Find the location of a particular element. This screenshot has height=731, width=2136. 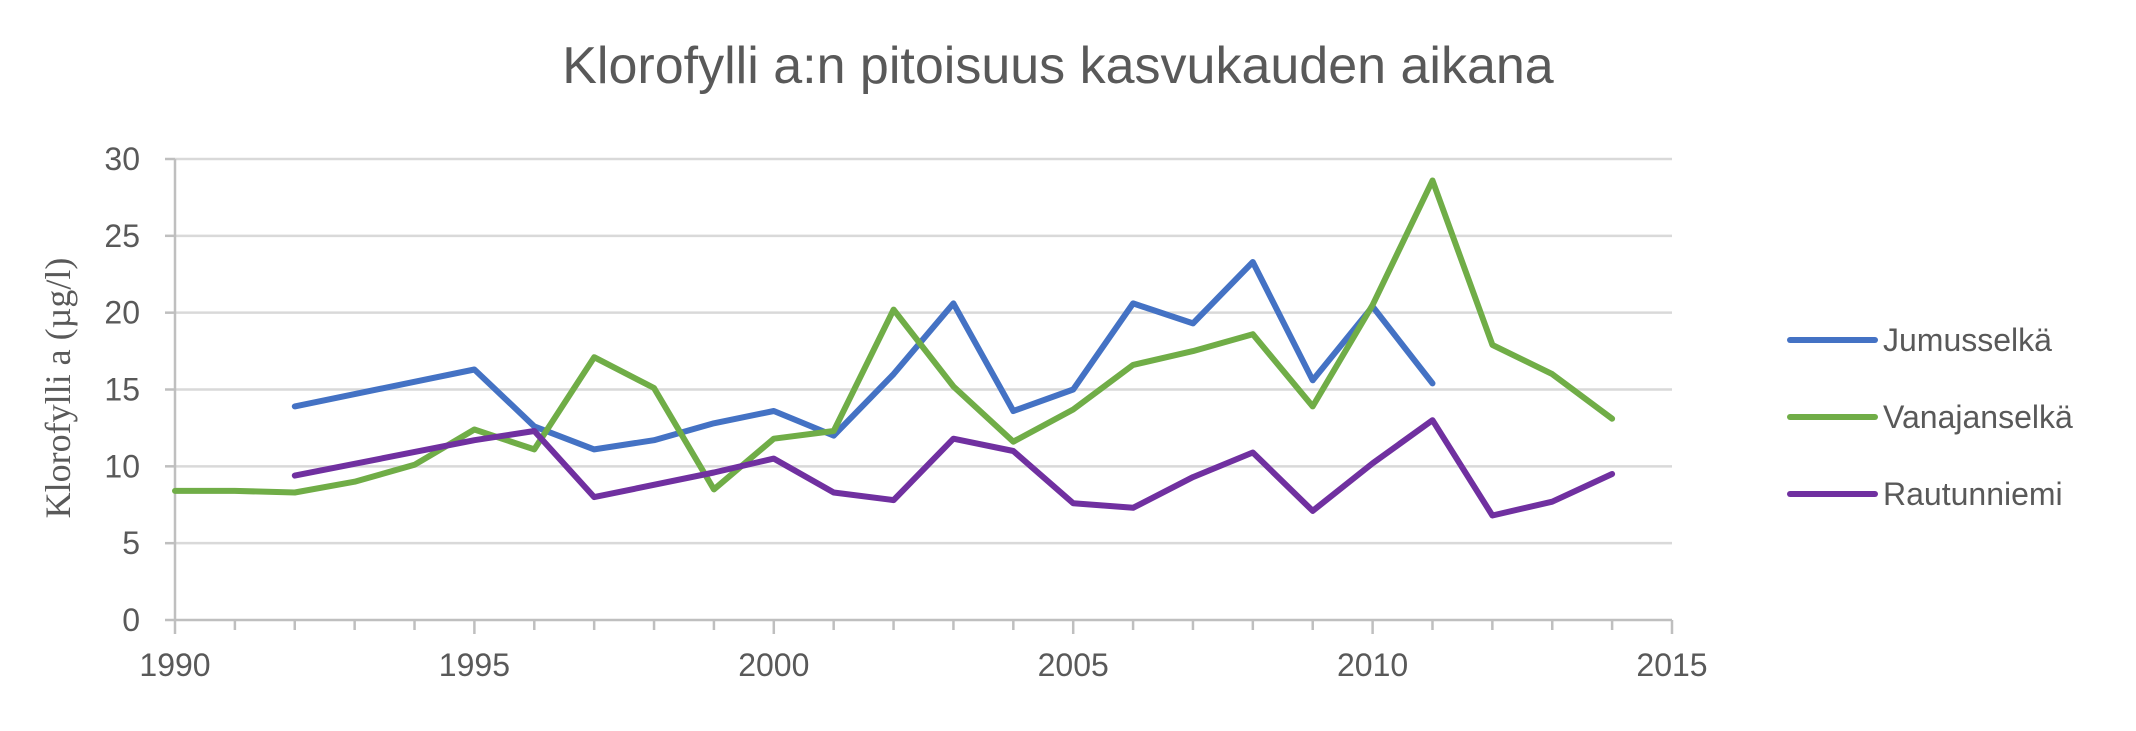

y-tick-label: 15 is located at coordinates (122, 390).